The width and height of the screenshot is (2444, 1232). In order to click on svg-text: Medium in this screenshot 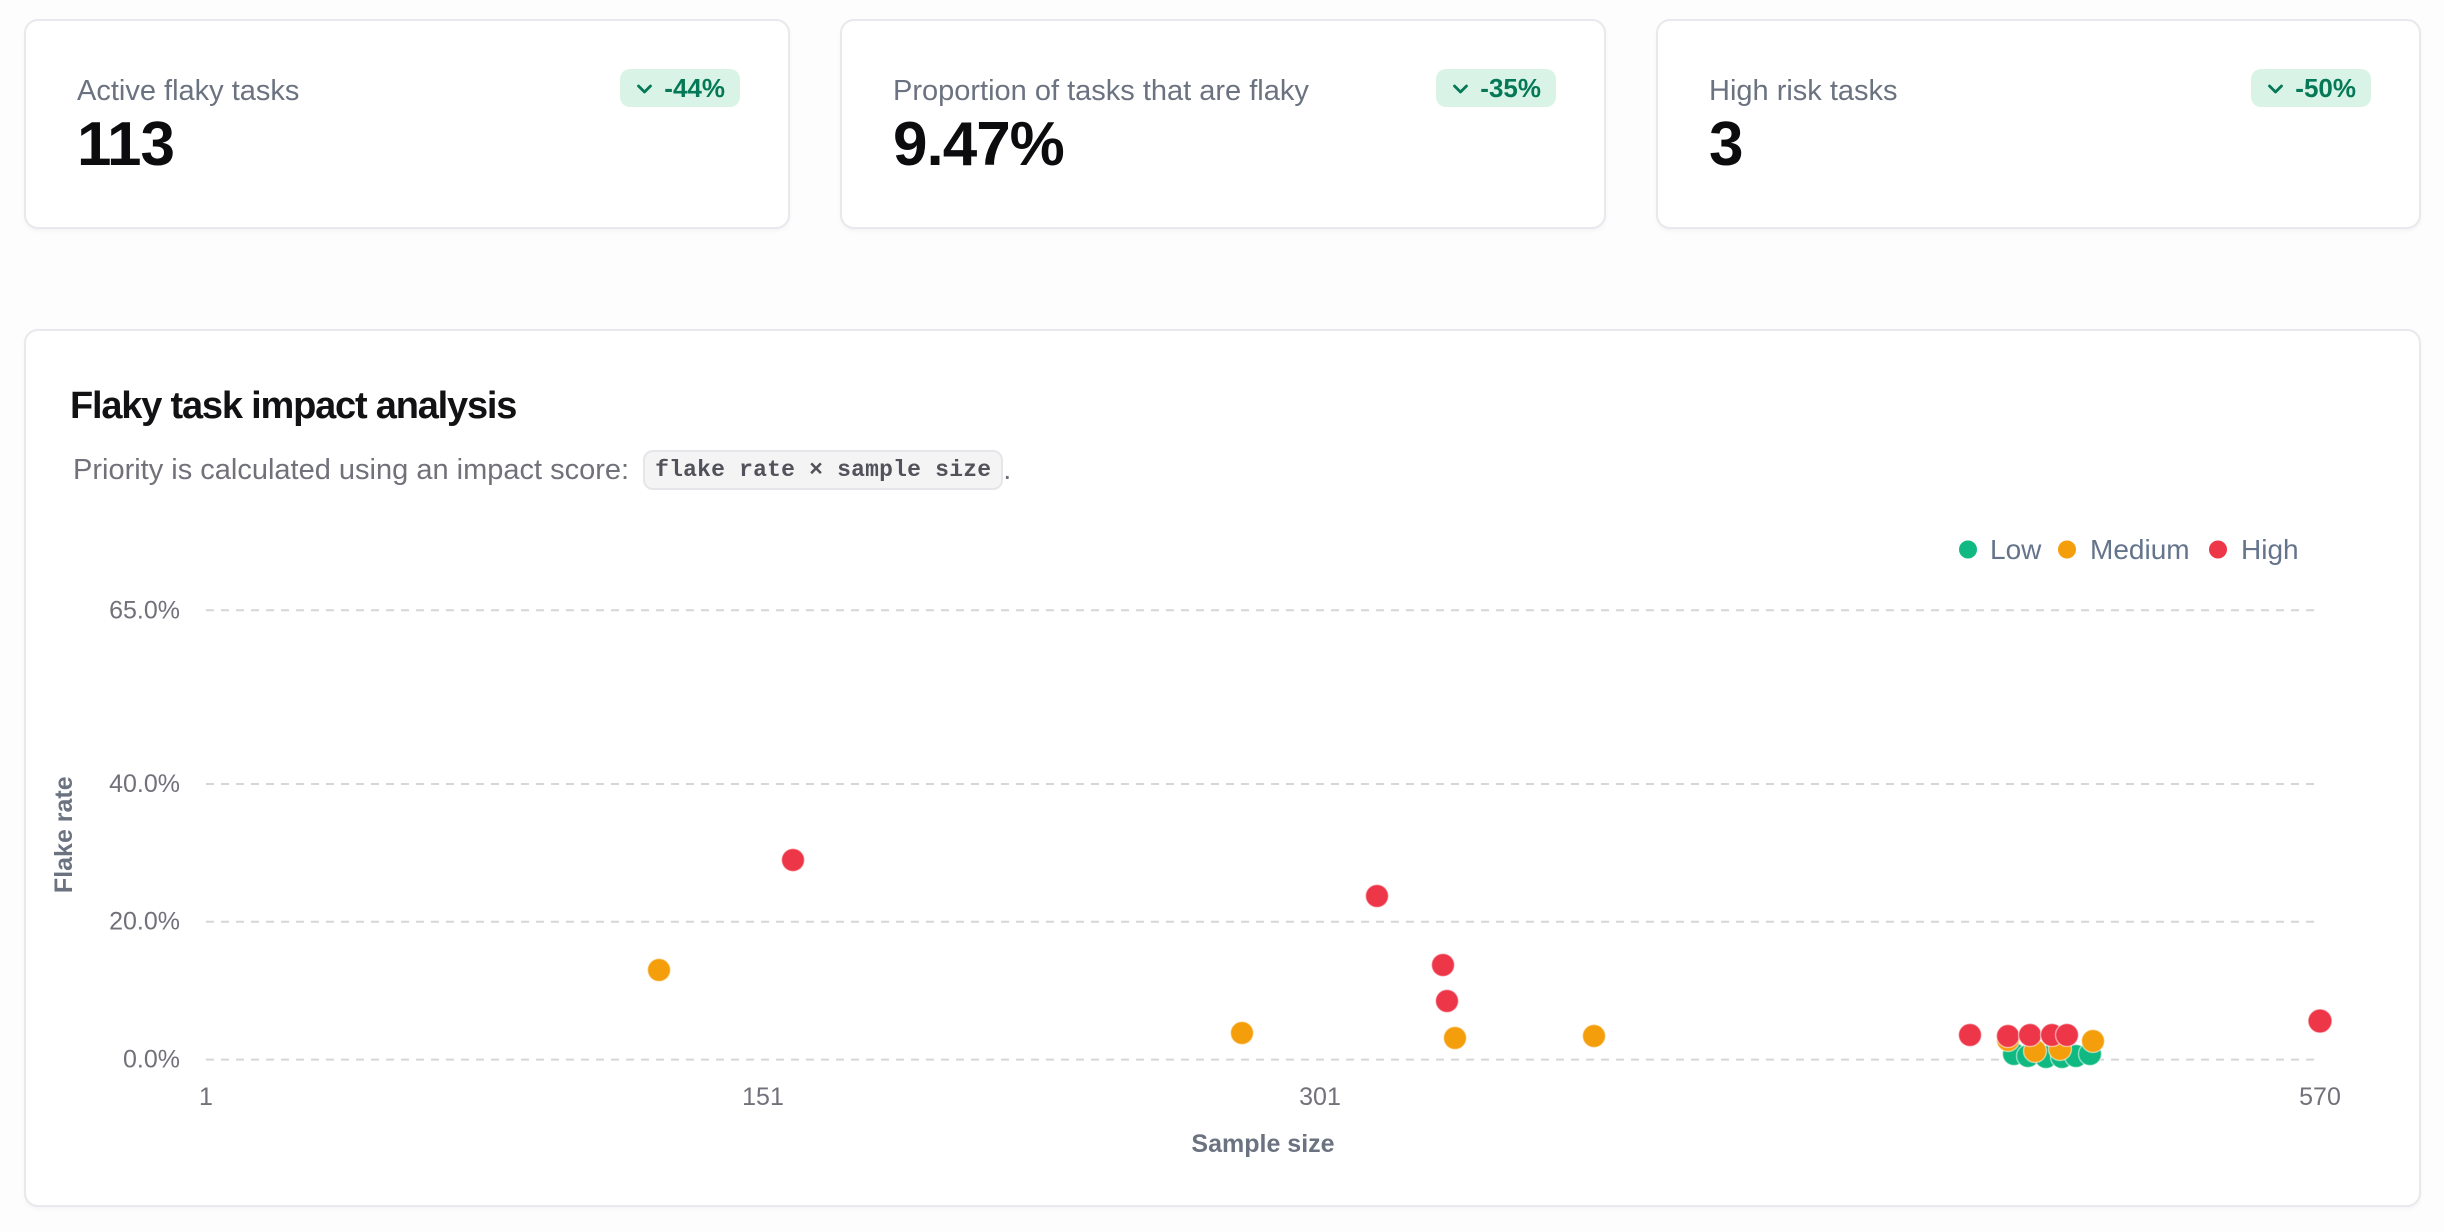, I will do `click(2140, 549)`.